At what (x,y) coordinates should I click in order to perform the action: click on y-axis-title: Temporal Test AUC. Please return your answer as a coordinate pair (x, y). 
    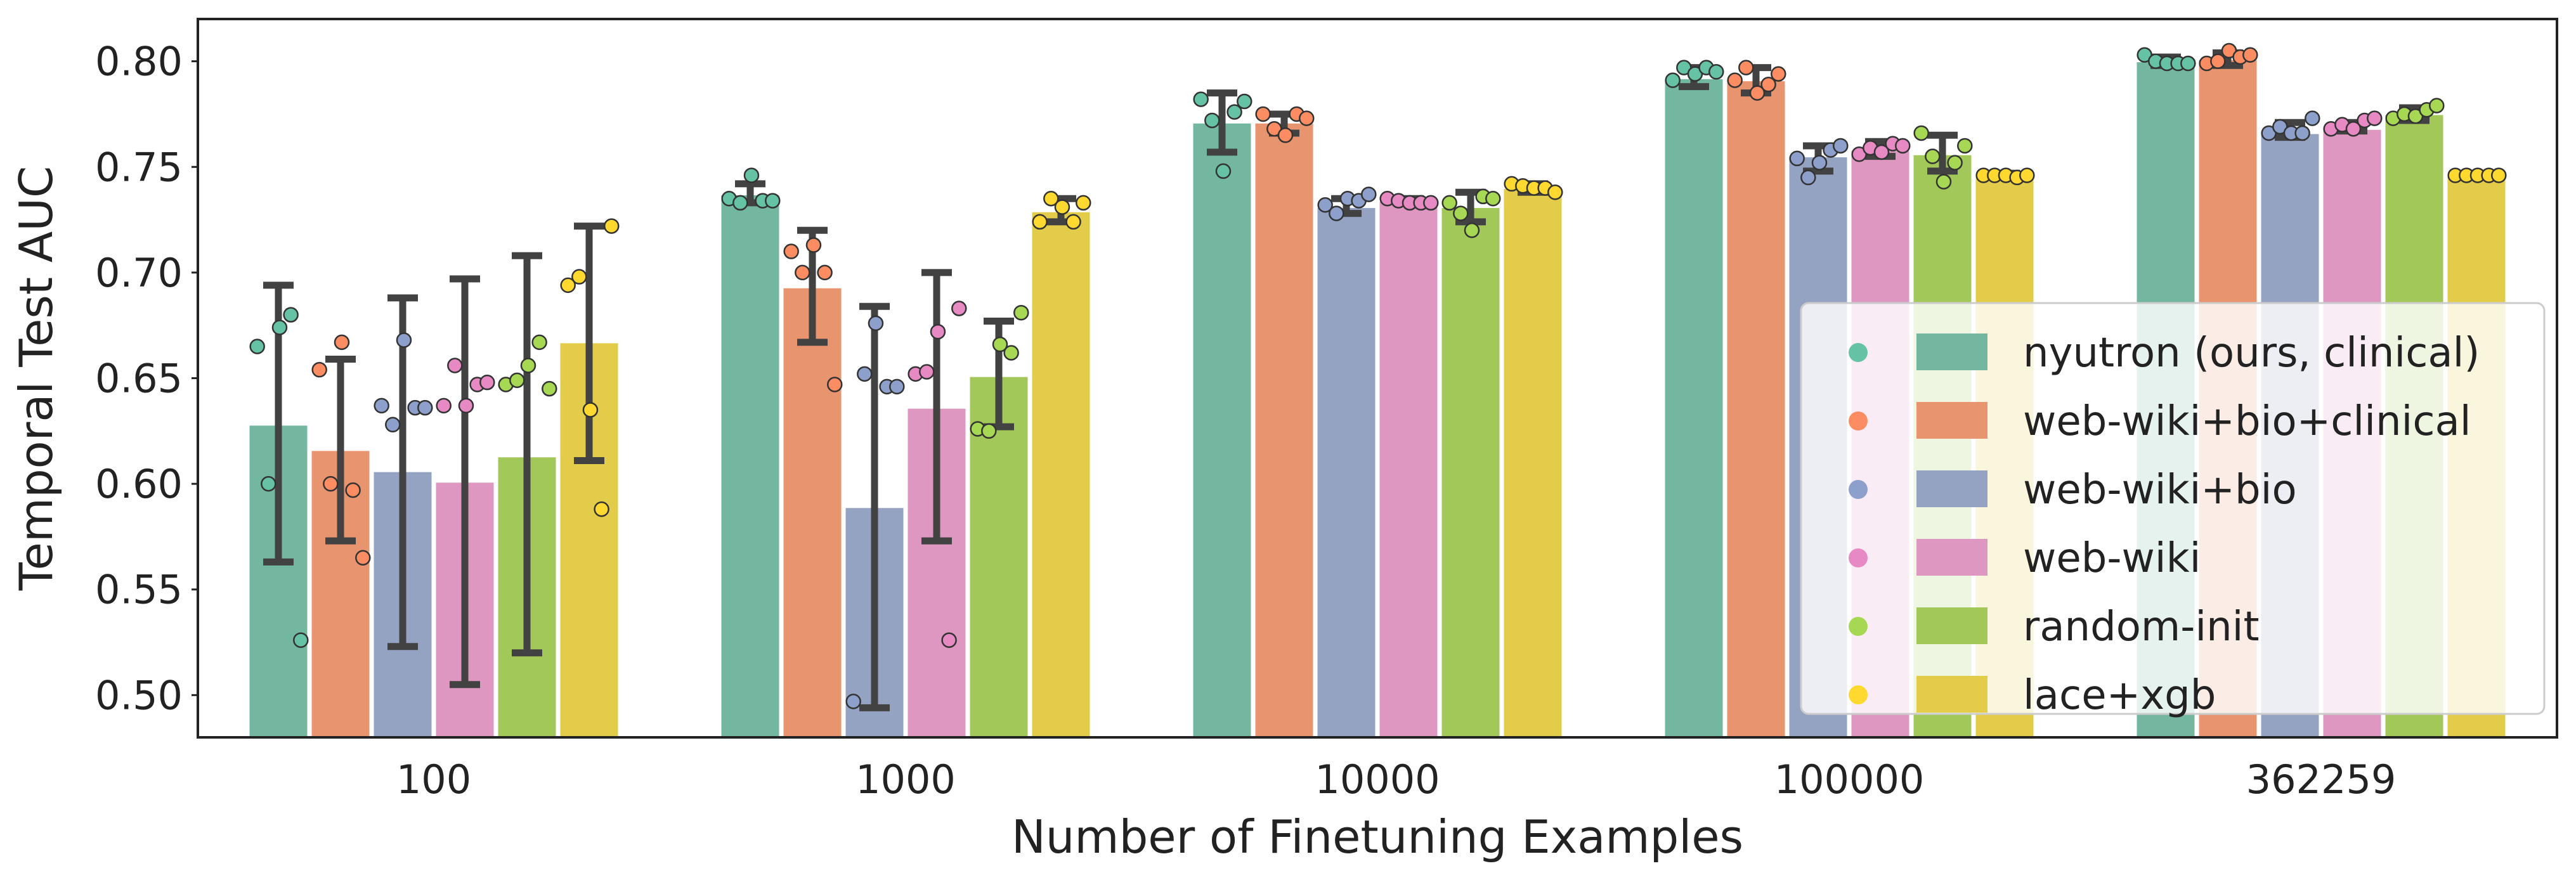
    Looking at the image, I should click on (36, 378).